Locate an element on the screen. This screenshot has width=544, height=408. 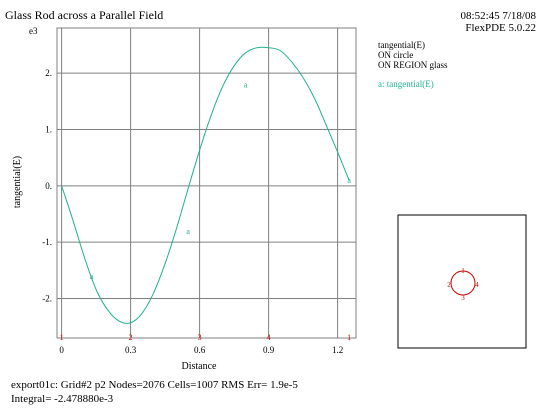
legend-line-3: ON REGION glass is located at coordinates (413, 65).